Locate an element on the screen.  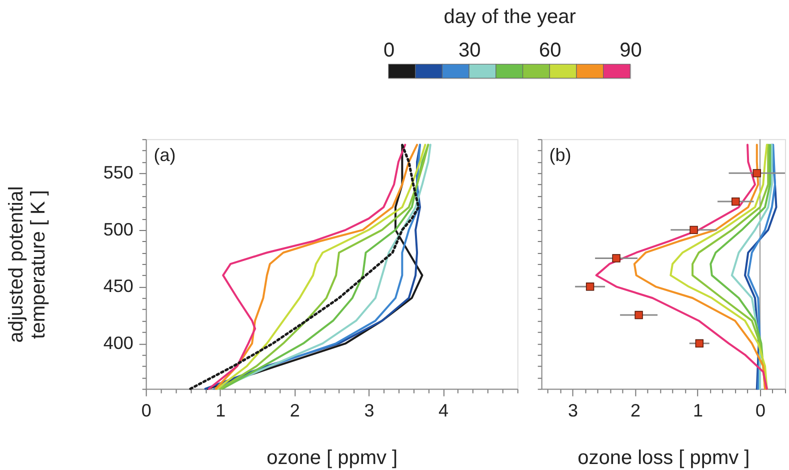
y-tick-label: 450 is located at coordinates (118, 286).